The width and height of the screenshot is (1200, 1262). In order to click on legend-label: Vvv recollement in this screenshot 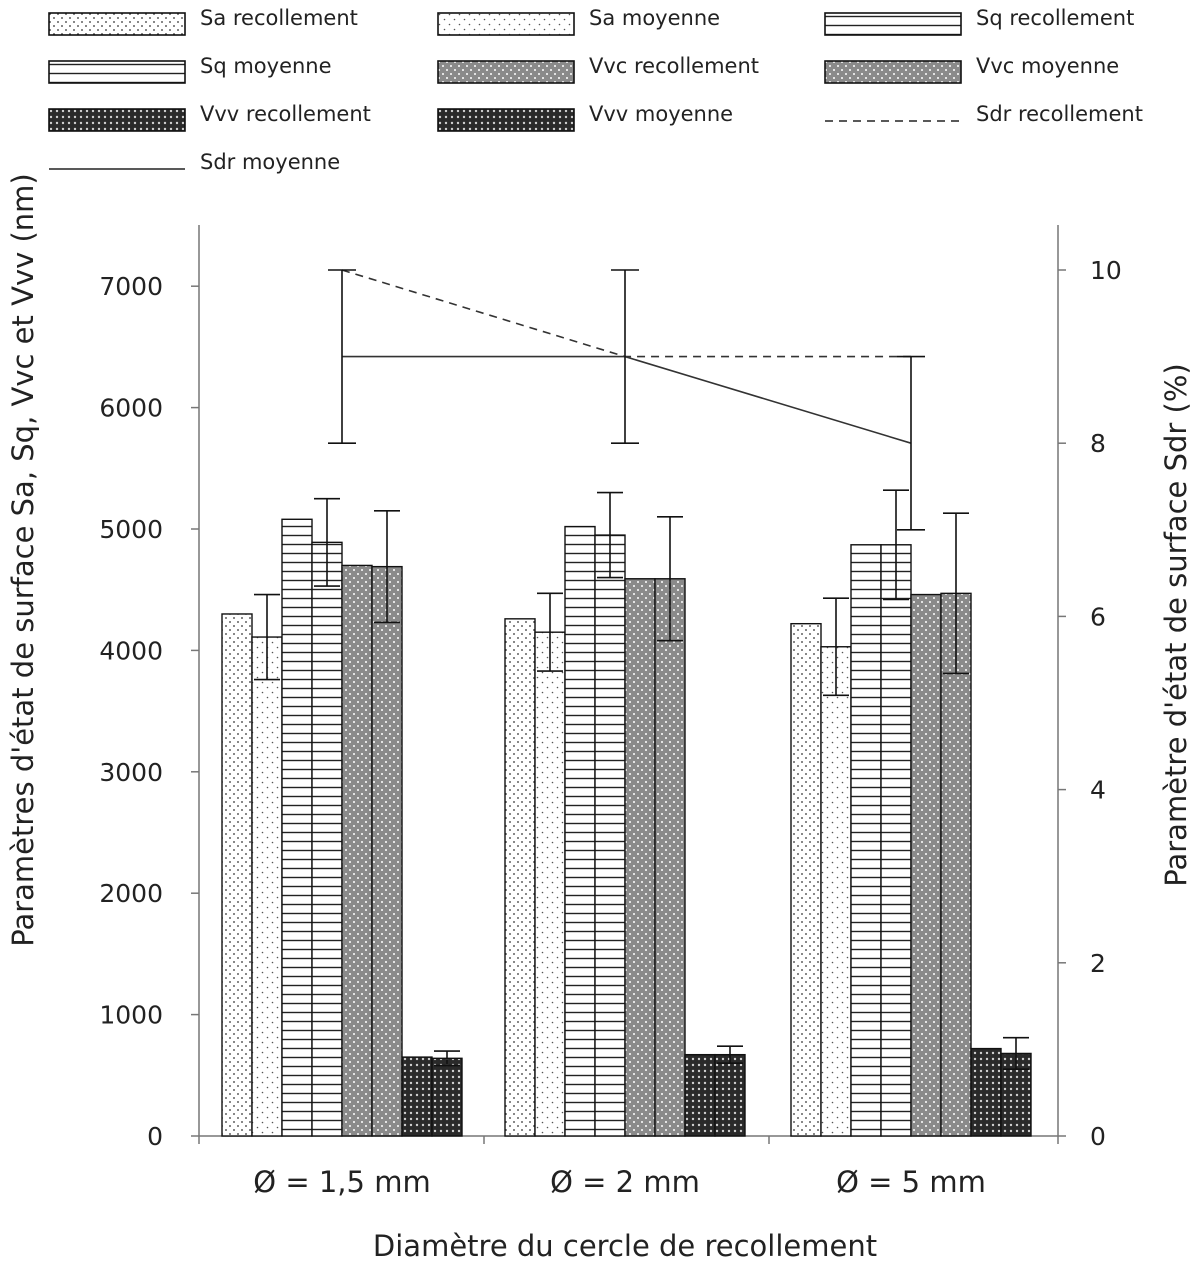, I will do `click(285, 114)`.